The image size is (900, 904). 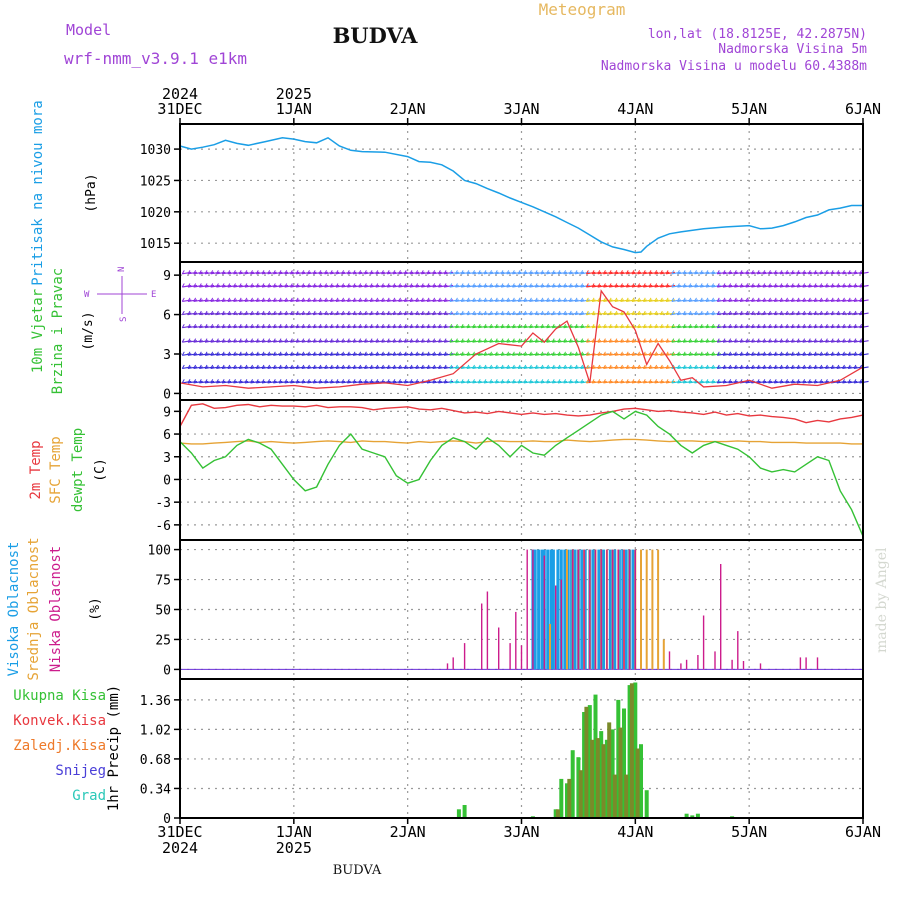 I want to click on high-cloud-axis-title: Visoka Oblacnost, so click(x=14, y=609).